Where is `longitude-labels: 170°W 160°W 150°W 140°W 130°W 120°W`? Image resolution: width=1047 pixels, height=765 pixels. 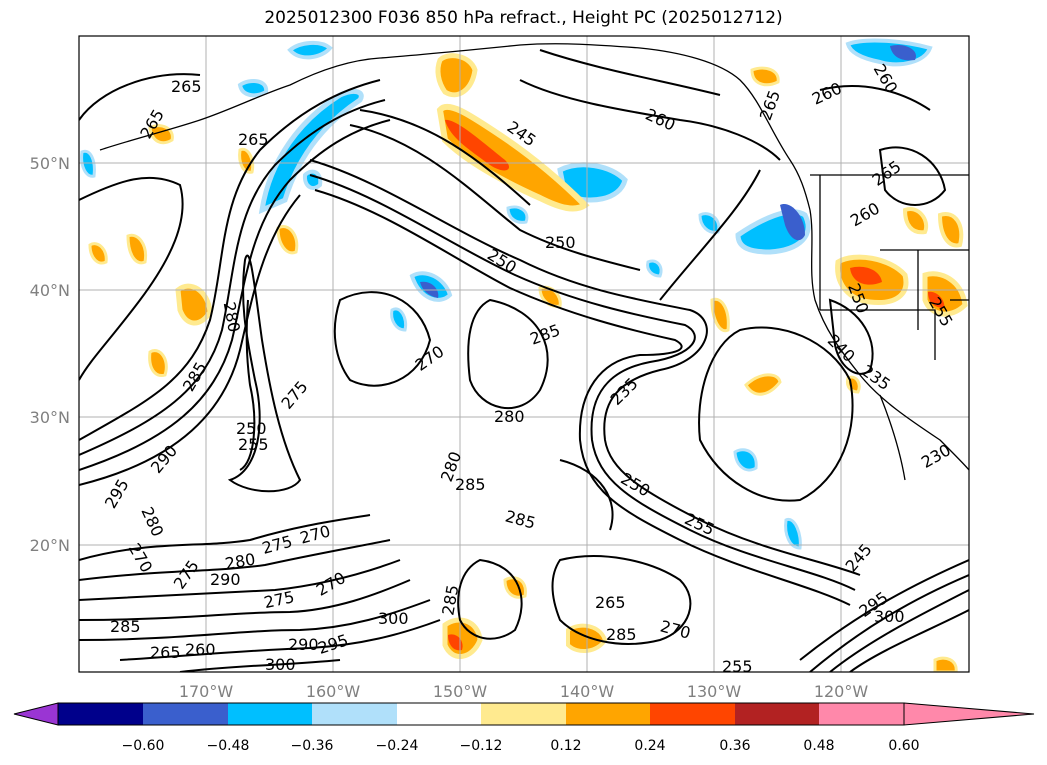
longitude-labels: 170°W 160°W 150°W 140°W 130°W 120°W is located at coordinates (524, 691).